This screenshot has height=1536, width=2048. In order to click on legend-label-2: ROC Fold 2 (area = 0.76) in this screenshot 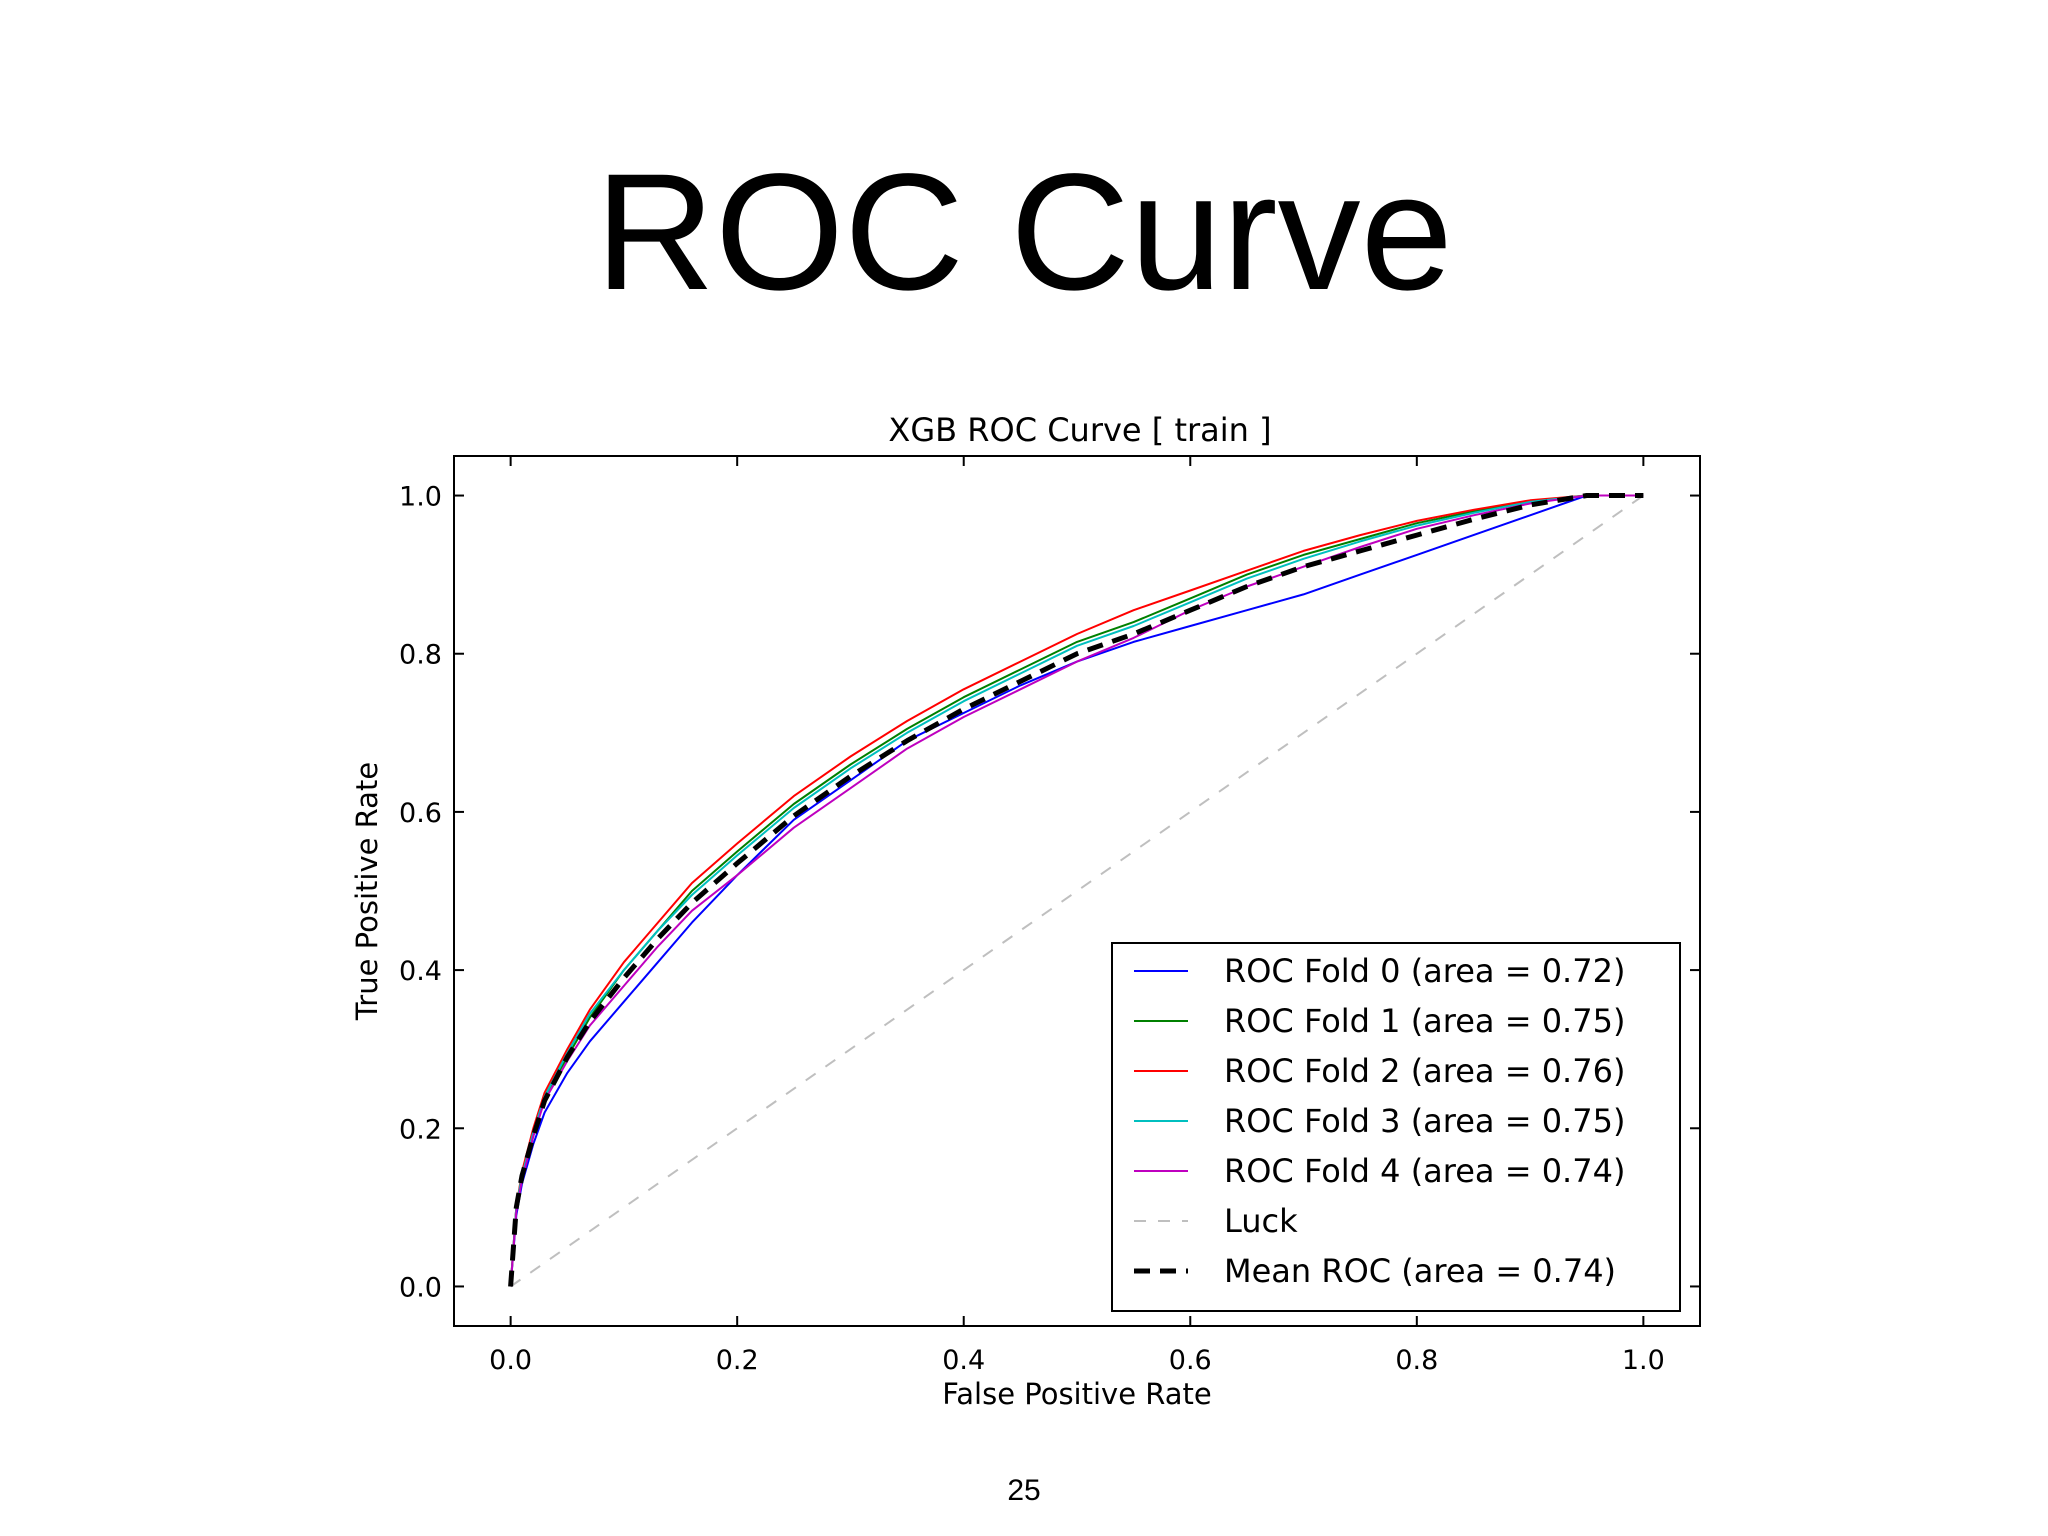, I will do `click(1424, 1071)`.